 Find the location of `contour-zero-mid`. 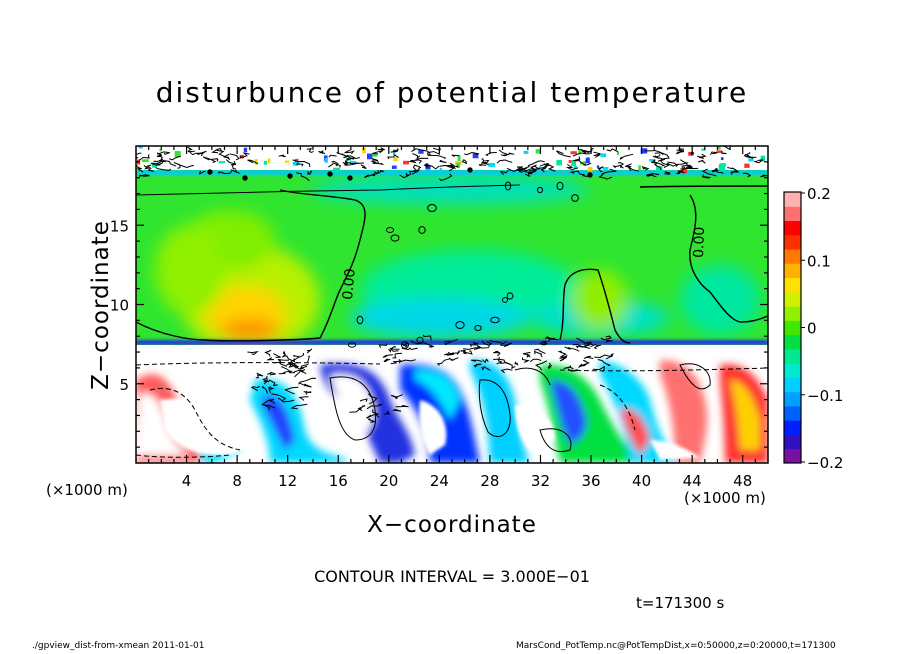

contour-zero-mid is located at coordinates (595, 306).